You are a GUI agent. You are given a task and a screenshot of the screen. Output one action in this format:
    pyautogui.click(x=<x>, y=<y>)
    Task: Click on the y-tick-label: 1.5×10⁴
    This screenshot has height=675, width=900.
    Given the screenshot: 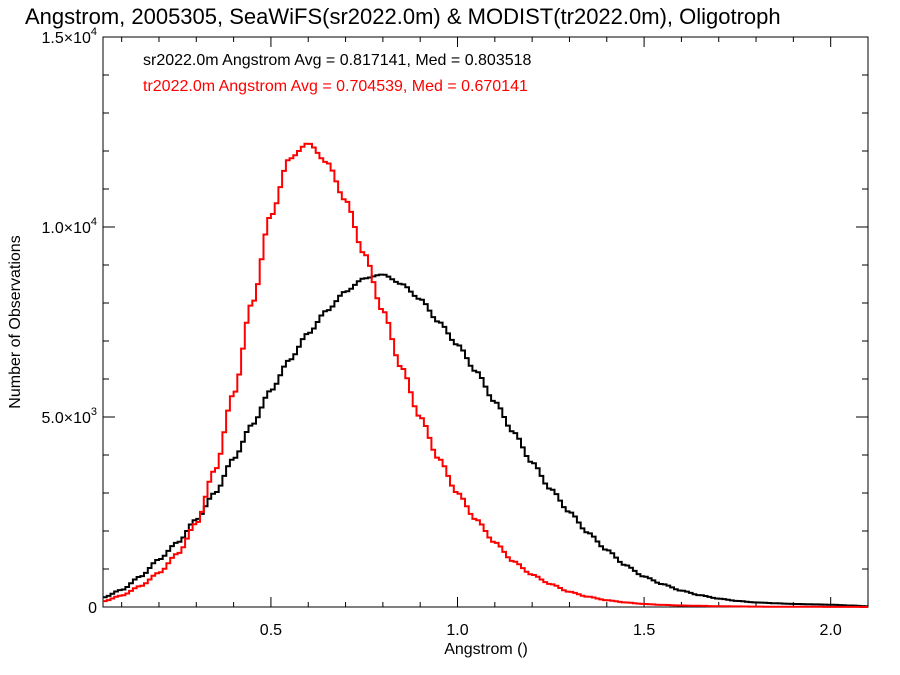 What is the action you would take?
    pyautogui.click(x=69, y=36)
    